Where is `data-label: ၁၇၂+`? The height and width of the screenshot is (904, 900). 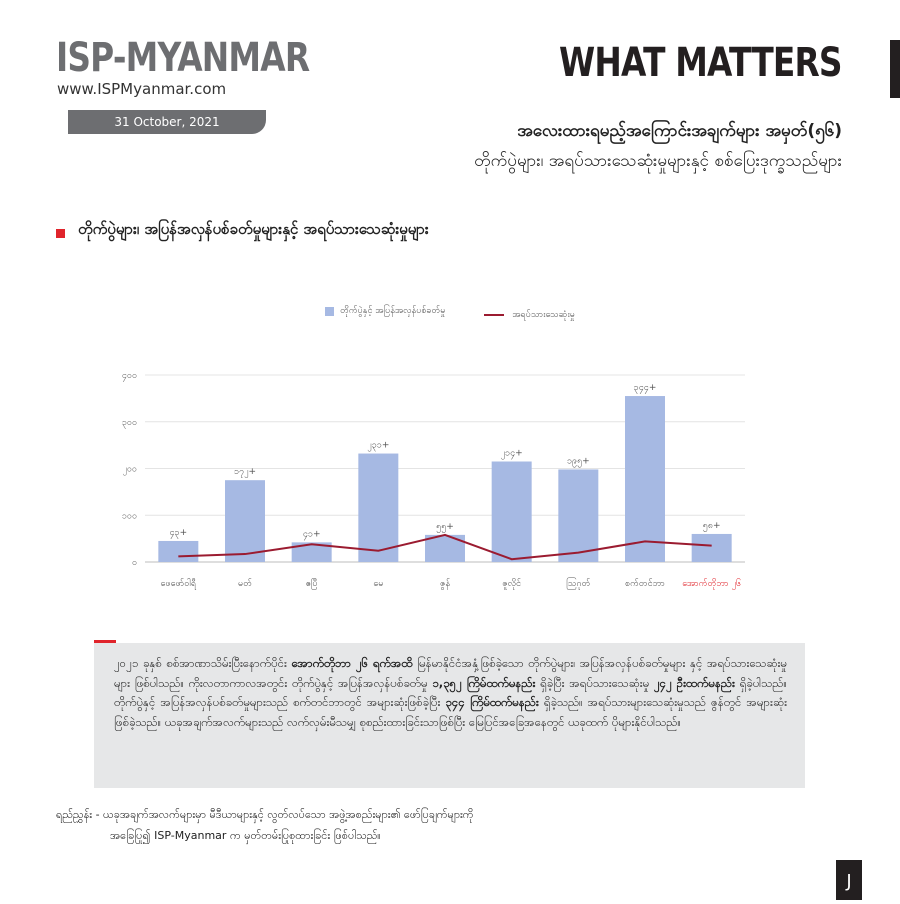
data-label: ၁၇၂+ is located at coordinates (245, 472).